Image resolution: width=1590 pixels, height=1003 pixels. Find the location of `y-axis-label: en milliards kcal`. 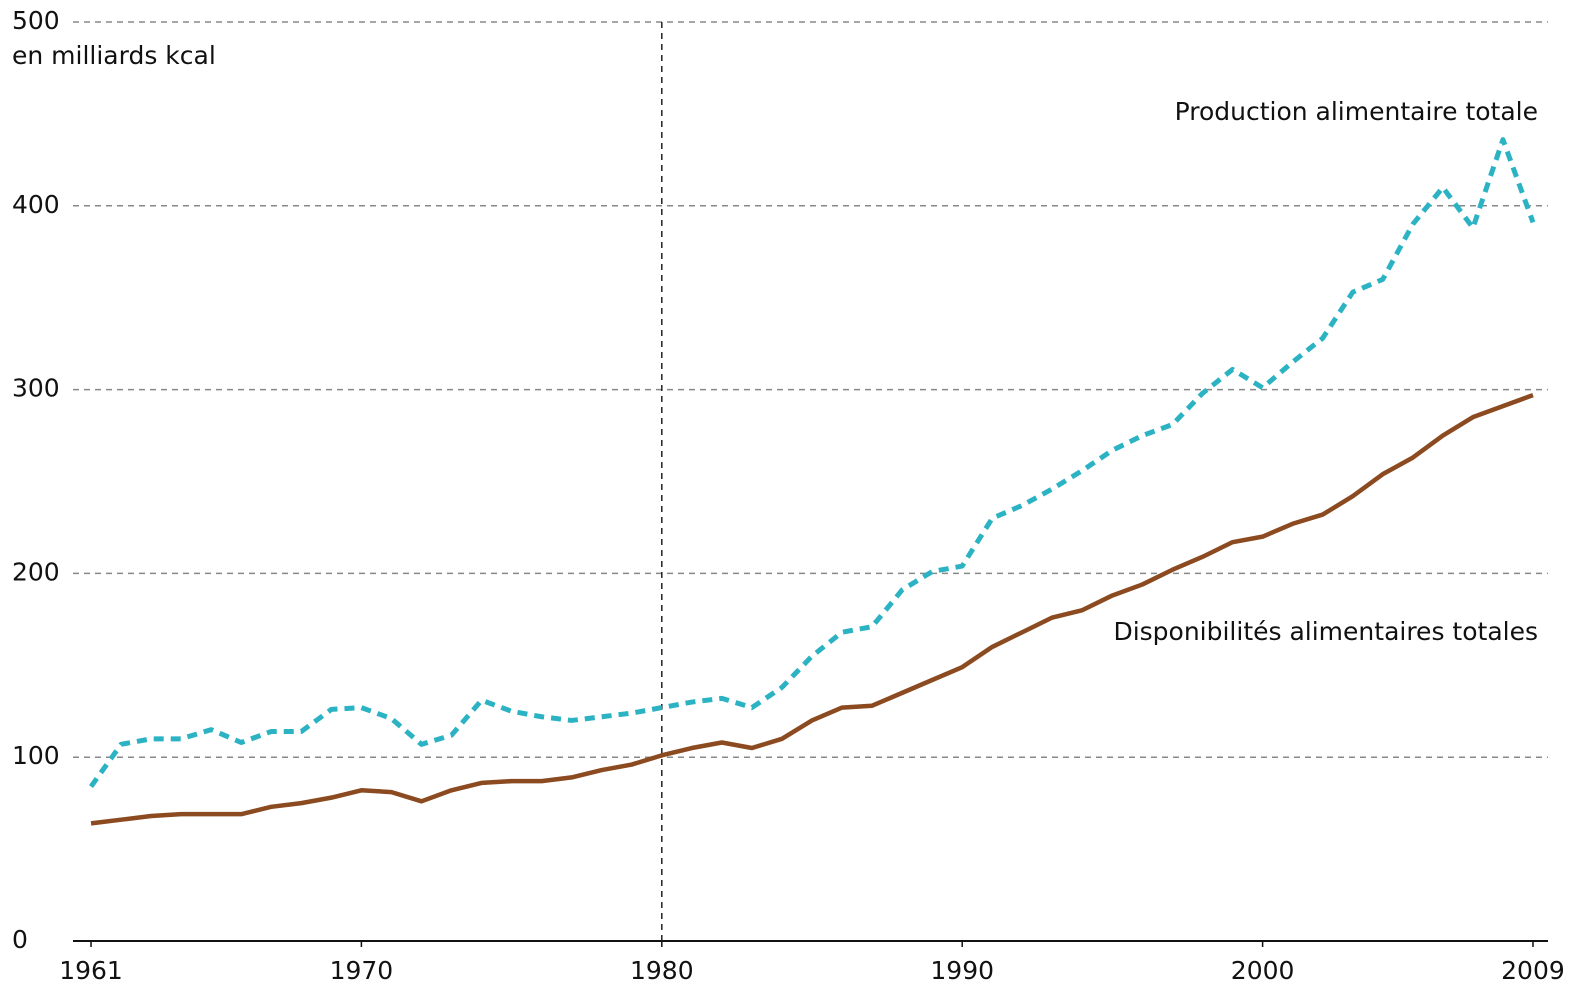

y-axis-label: en milliards kcal is located at coordinates (114, 55).